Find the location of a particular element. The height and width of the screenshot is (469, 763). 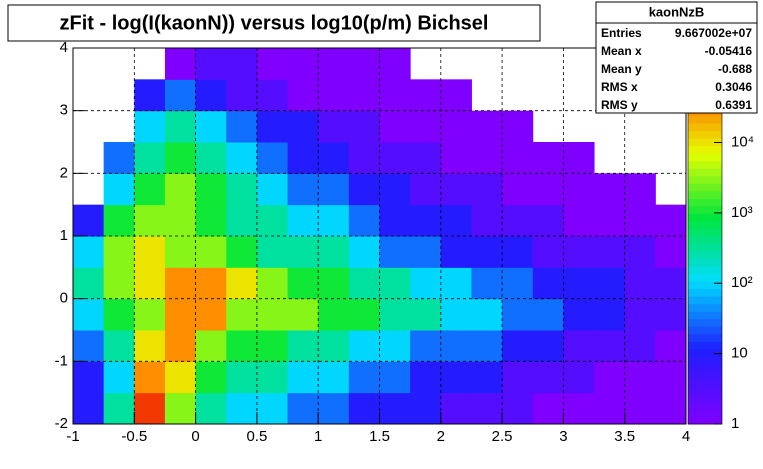

x-tick-label: 2 is located at coordinates (441, 436).